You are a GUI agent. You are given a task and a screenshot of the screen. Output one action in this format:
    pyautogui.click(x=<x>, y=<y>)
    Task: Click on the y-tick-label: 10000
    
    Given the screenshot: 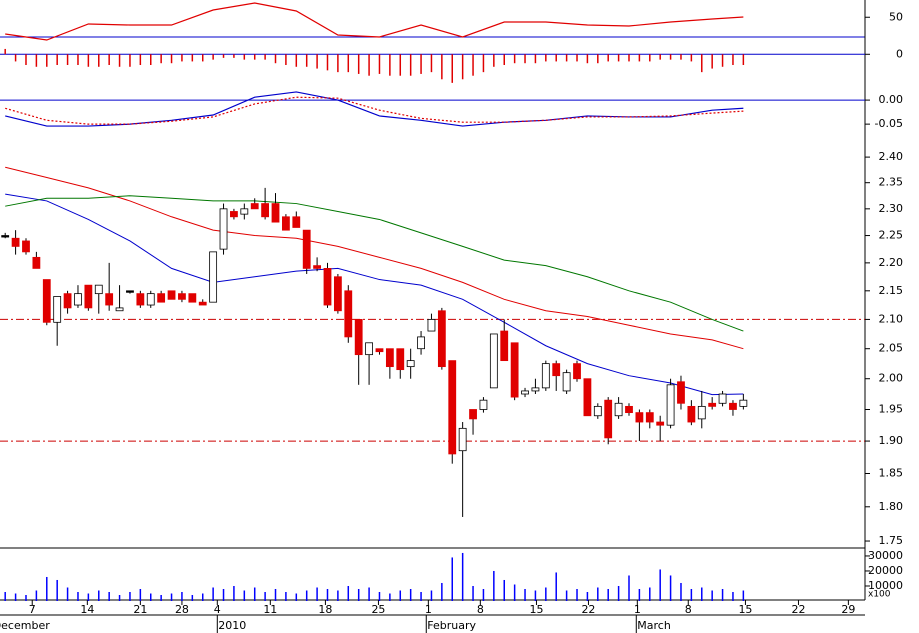 What is the action you would take?
    pyautogui.click(x=885, y=585)
    